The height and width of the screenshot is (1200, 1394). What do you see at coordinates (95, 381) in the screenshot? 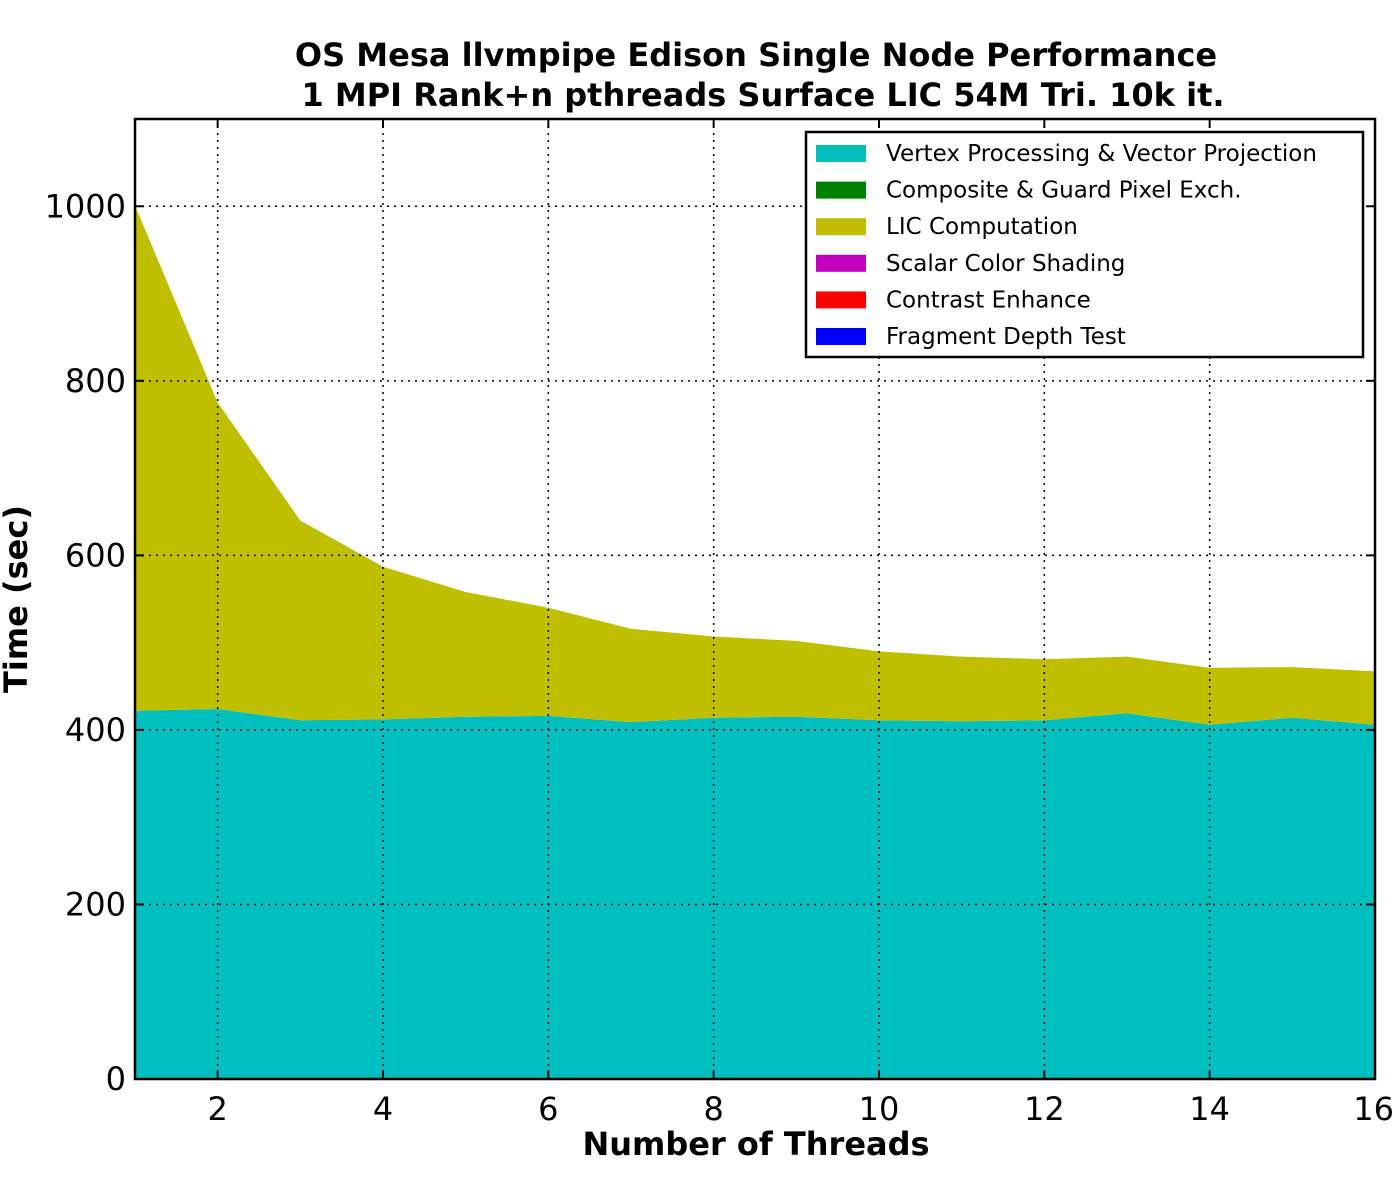
I see `y-tick-label-800: 800` at bounding box center [95, 381].